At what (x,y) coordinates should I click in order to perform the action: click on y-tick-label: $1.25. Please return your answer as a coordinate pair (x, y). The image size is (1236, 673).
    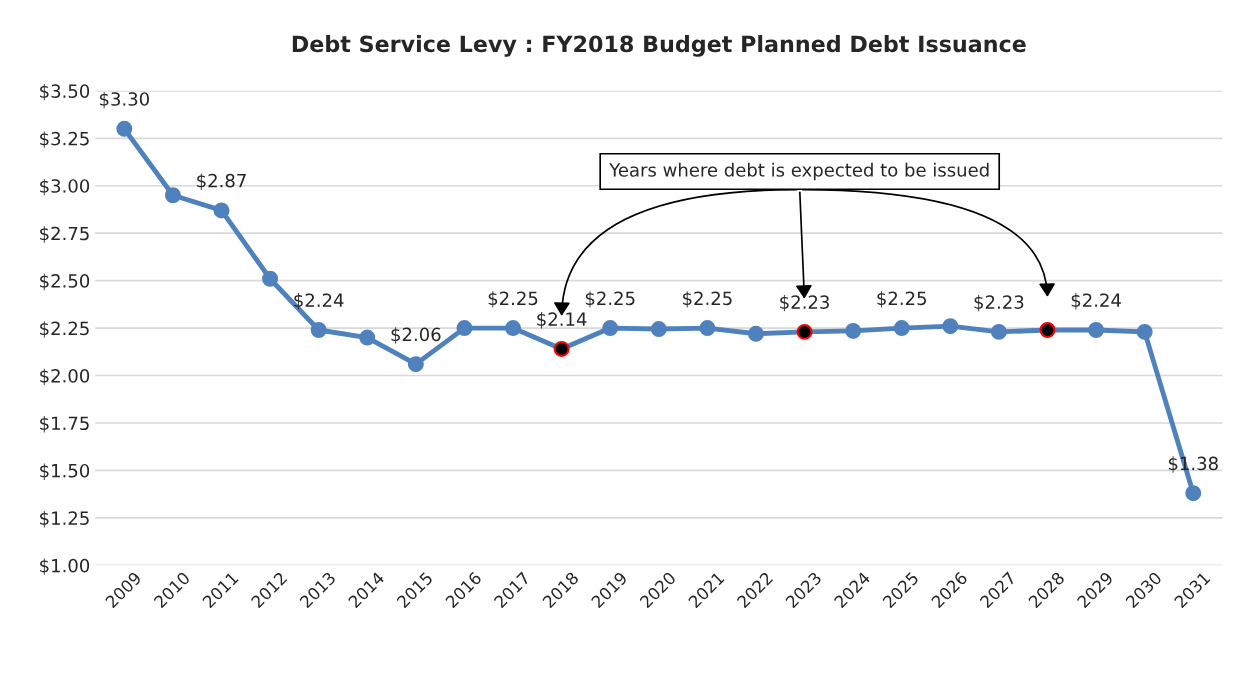
    Looking at the image, I should click on (64, 519).